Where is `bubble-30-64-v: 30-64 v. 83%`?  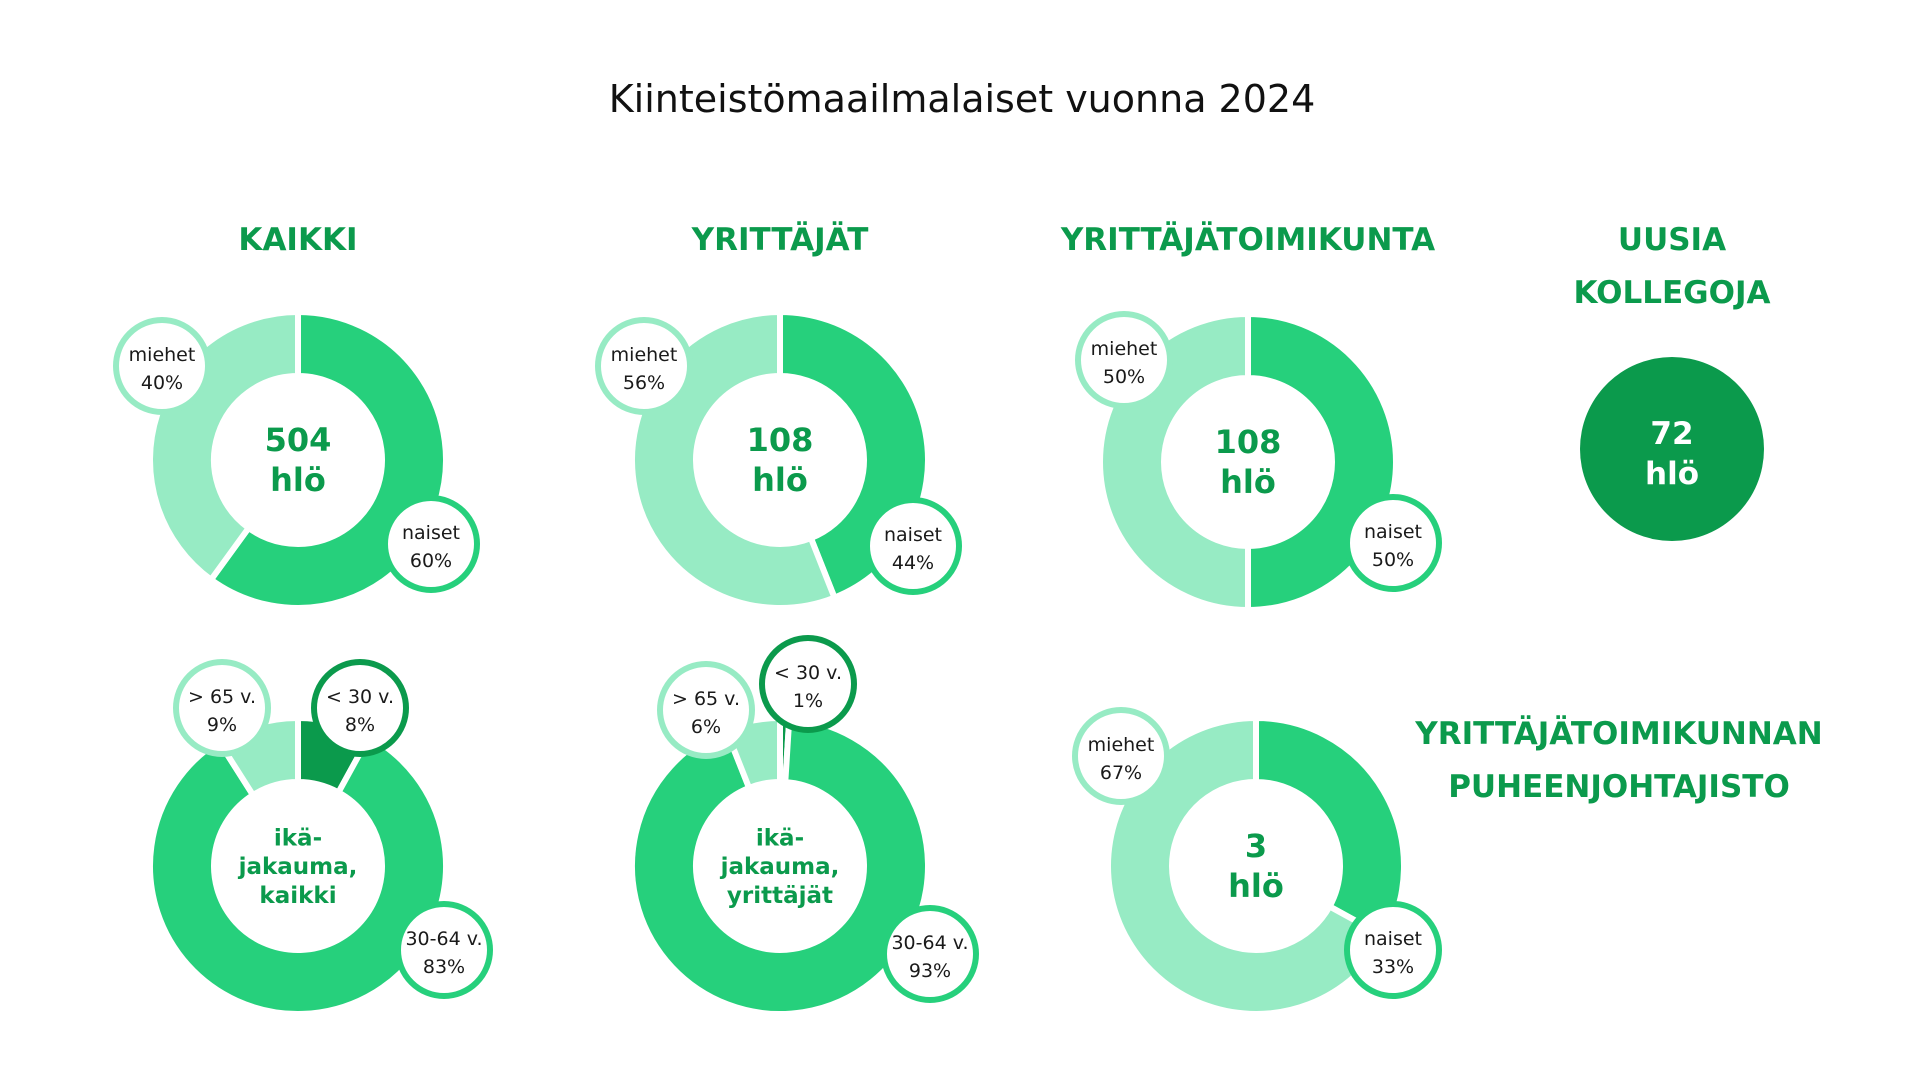
bubble-30-64-v: 30-64 v. 83% is located at coordinates (444, 950).